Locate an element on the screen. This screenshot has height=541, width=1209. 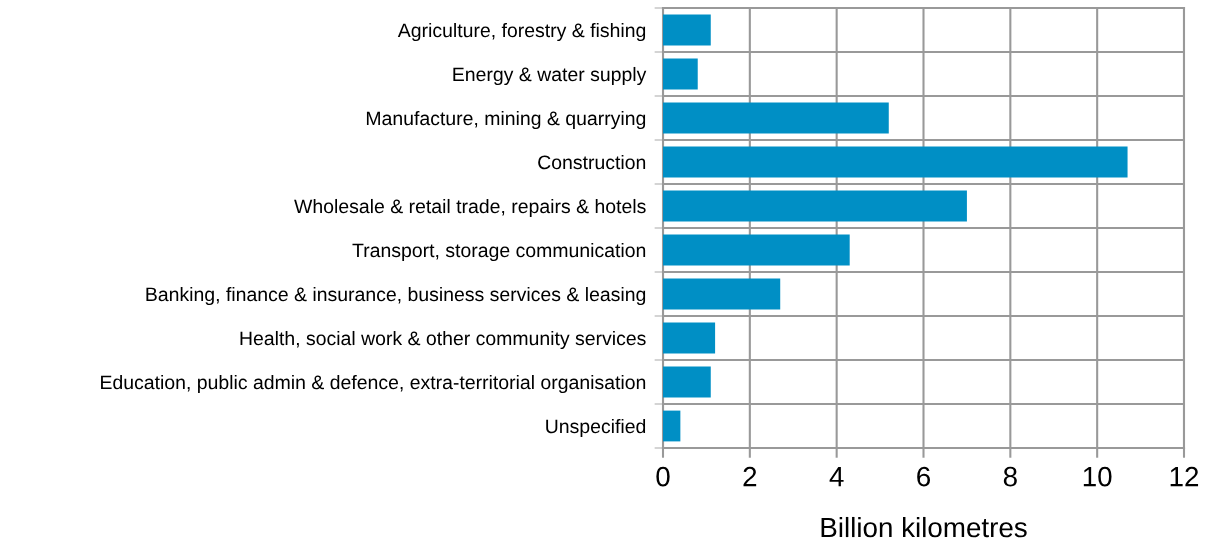
y-tick-label: Transport, storage communication is located at coordinates (499, 252).